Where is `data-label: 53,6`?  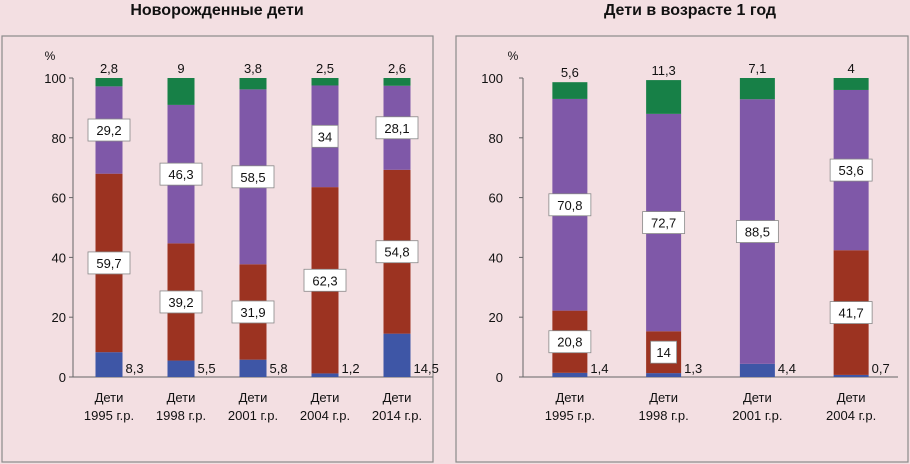
data-label: 53,6 is located at coordinates (850, 170).